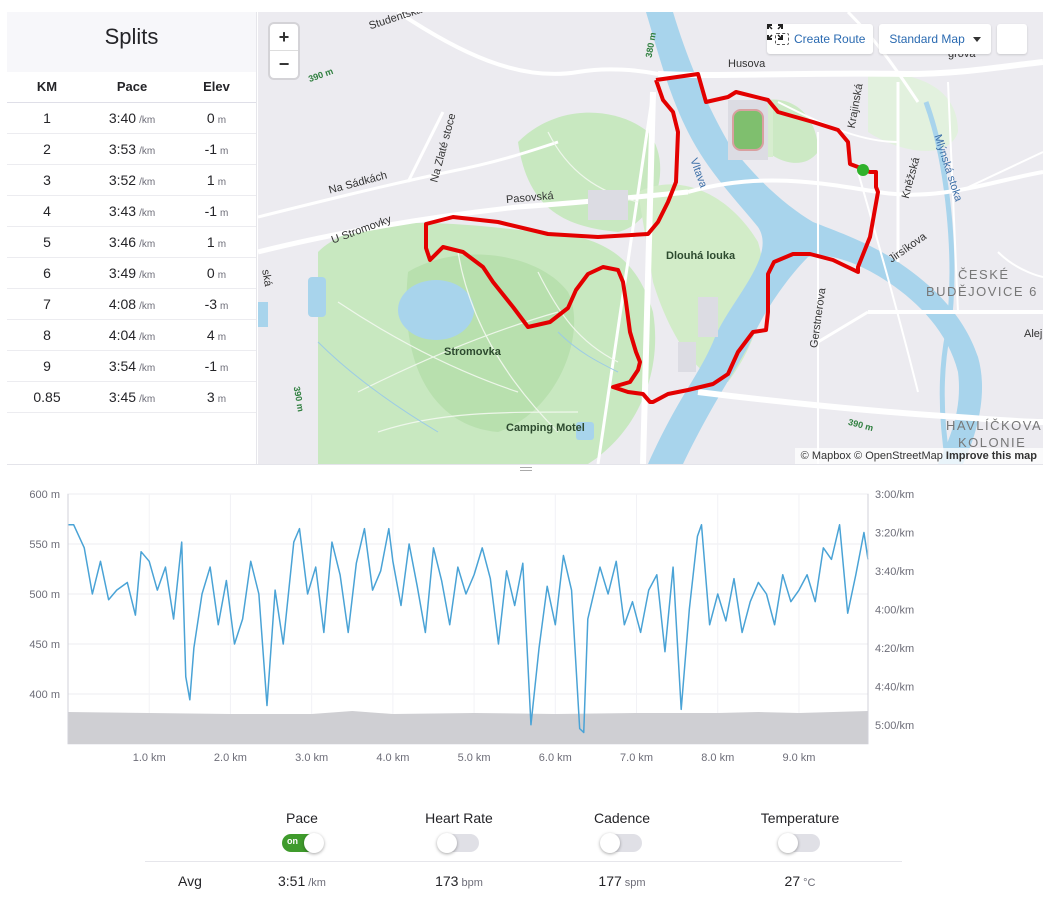 This screenshot has width=1051, height=923. Describe the element at coordinates (122, 241) in the screenshot. I see `split-pace-value: 3:46` at that location.